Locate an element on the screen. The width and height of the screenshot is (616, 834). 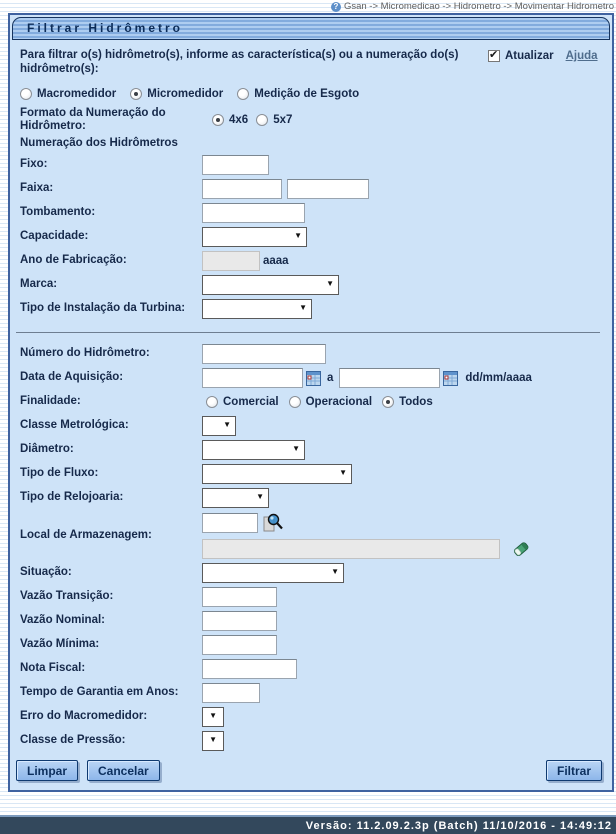
erro-macromedidor-select: ▼ is located at coordinates (213, 716).